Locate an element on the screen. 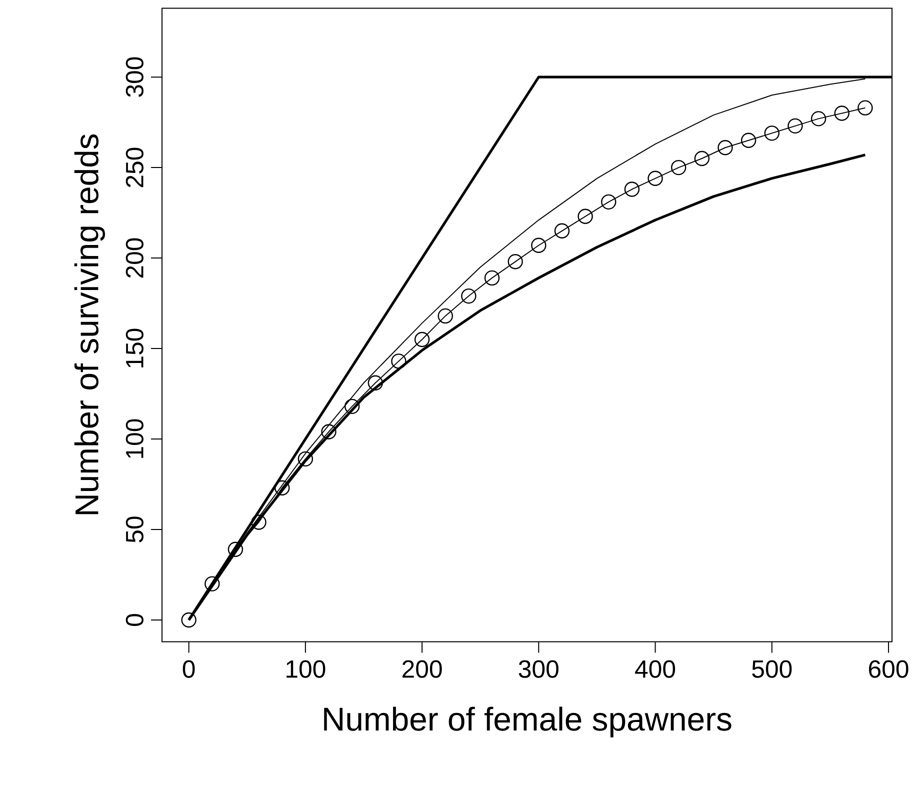  x-tick-label: 600 is located at coordinates (888, 669).